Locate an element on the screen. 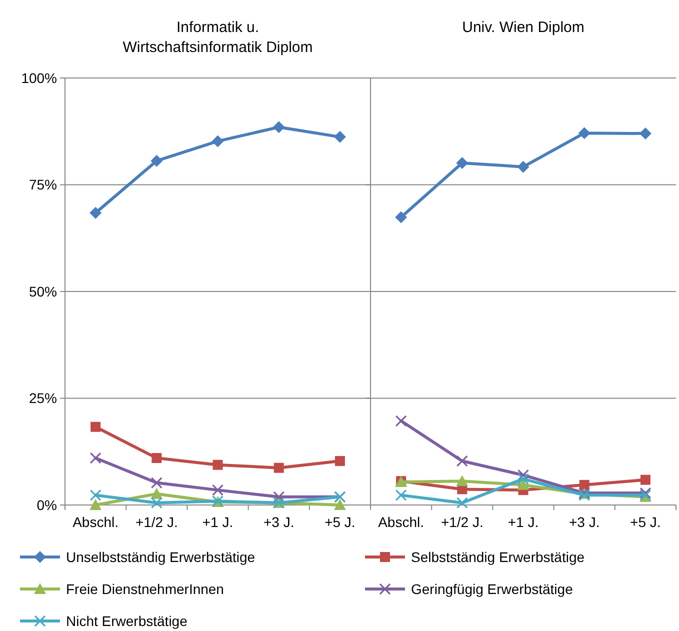 The width and height of the screenshot is (679, 631). legend-label: Selbstständig Erwerbstätige is located at coordinates (498, 556).